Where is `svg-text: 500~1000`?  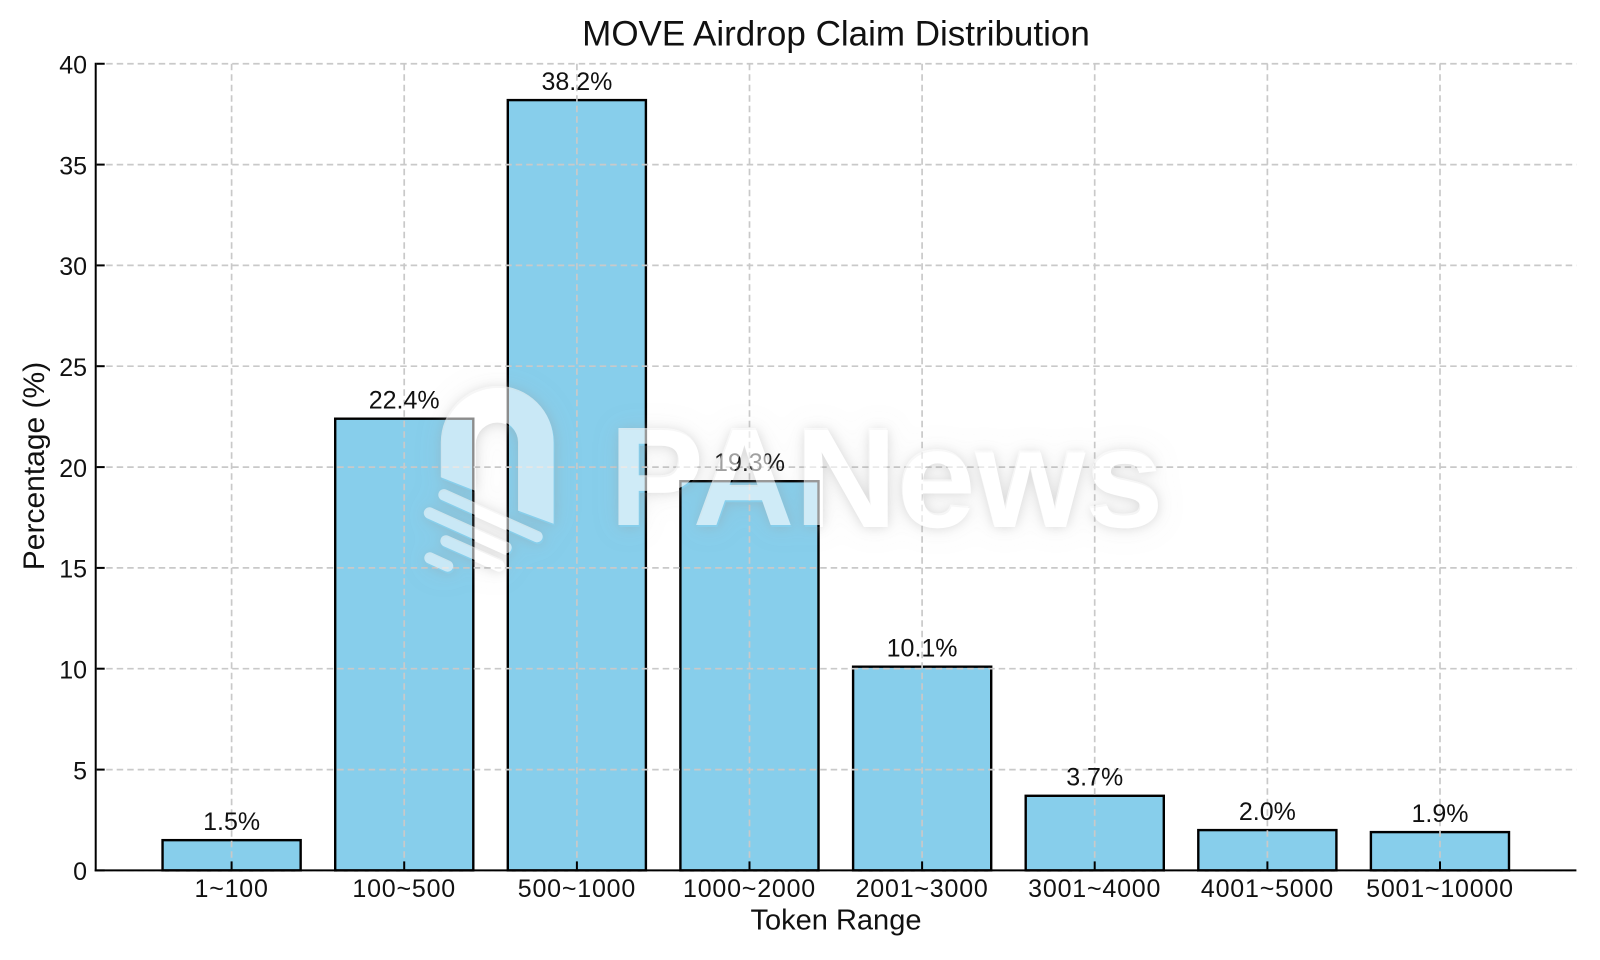 svg-text: 500~1000 is located at coordinates (577, 889).